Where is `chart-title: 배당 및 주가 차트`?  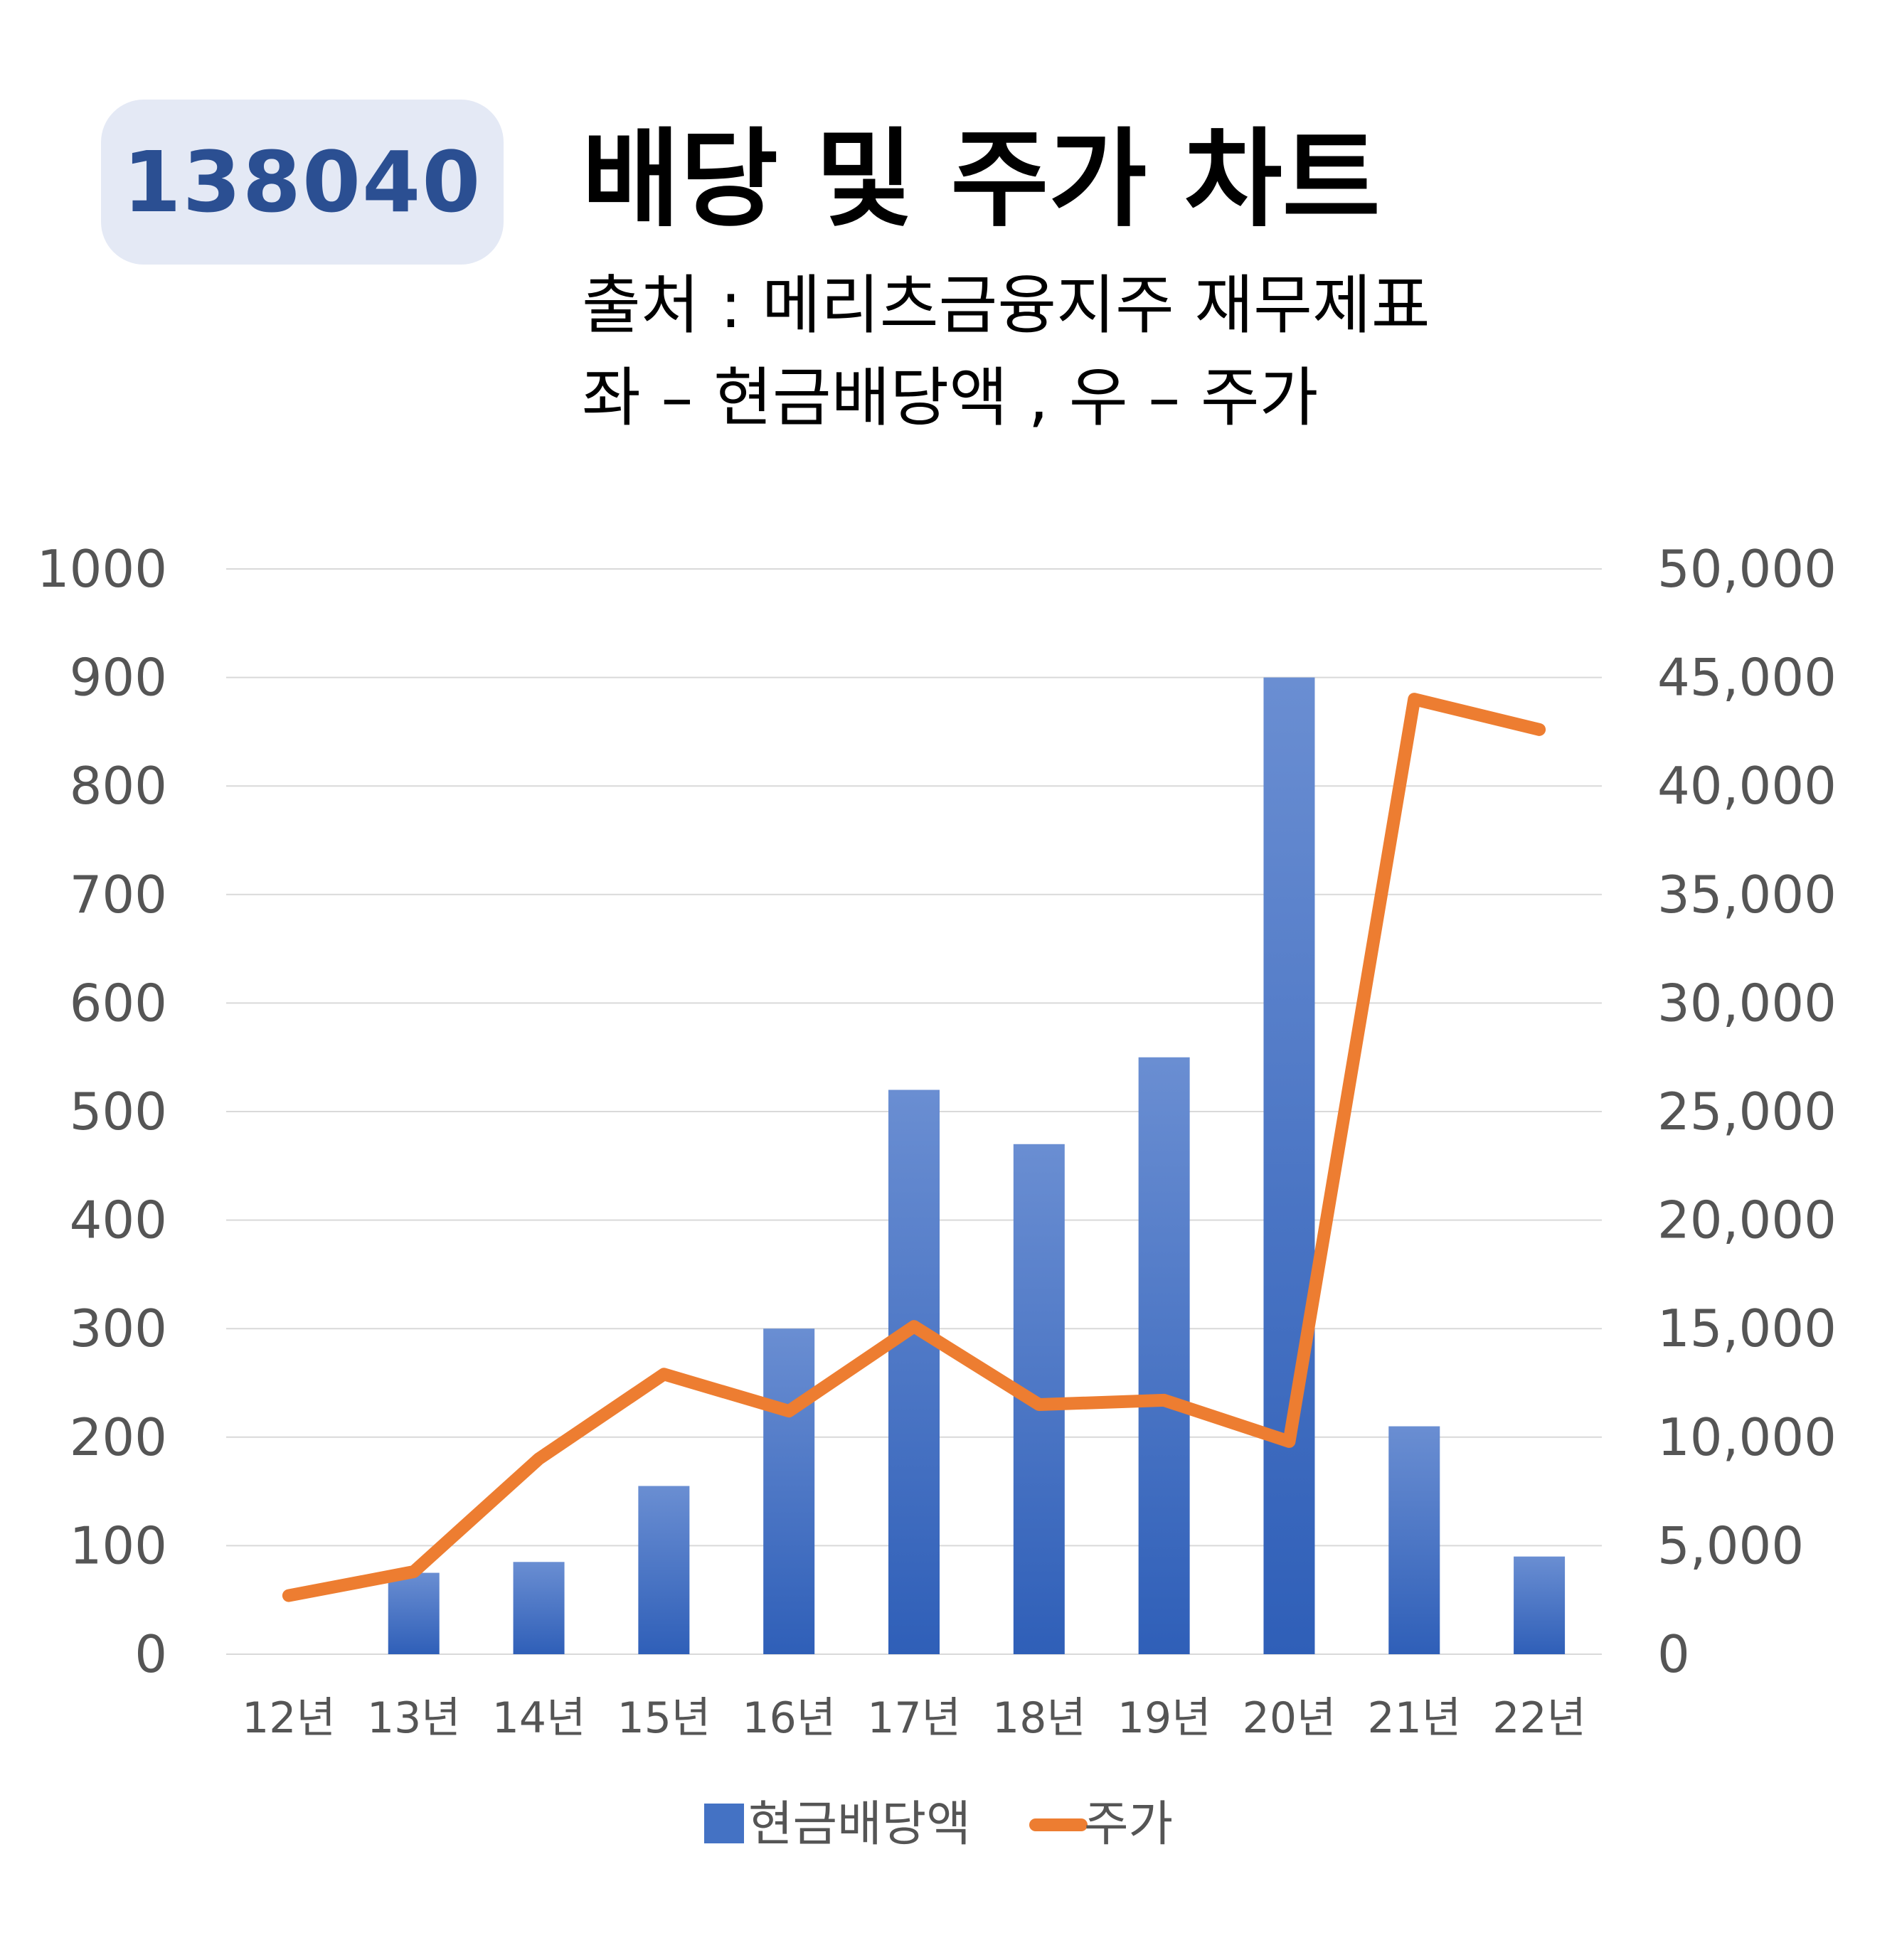 chart-title: 배당 및 주가 차트 is located at coordinates (982, 180).